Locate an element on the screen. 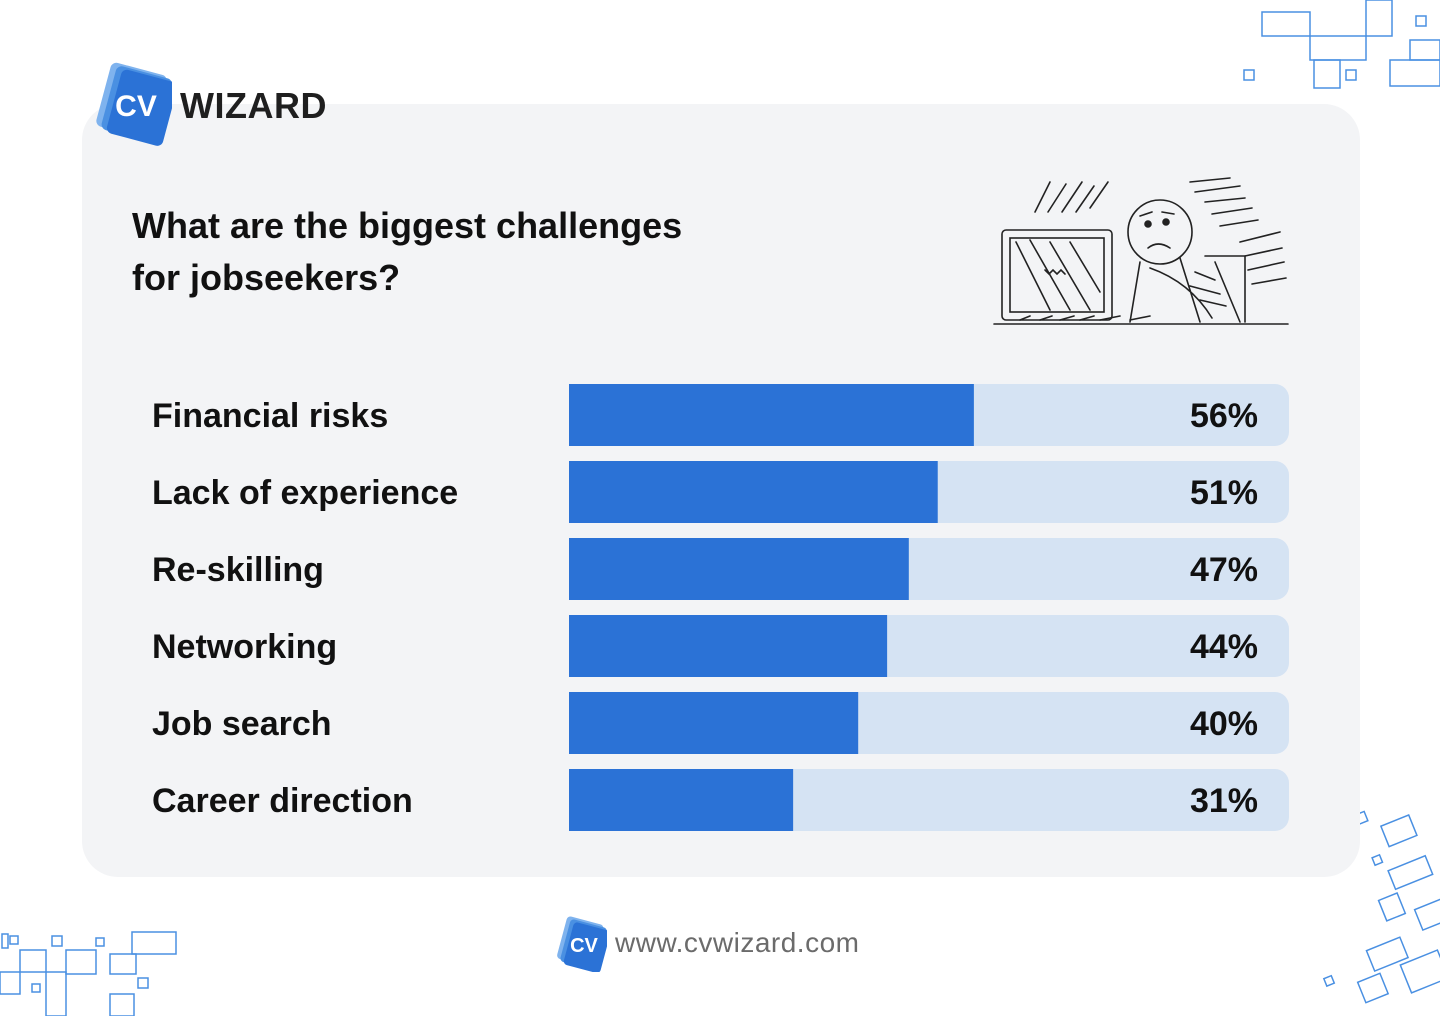 This screenshot has height=1016, width=1440. footer: CV www.cvwizard.com is located at coordinates (707, 943).